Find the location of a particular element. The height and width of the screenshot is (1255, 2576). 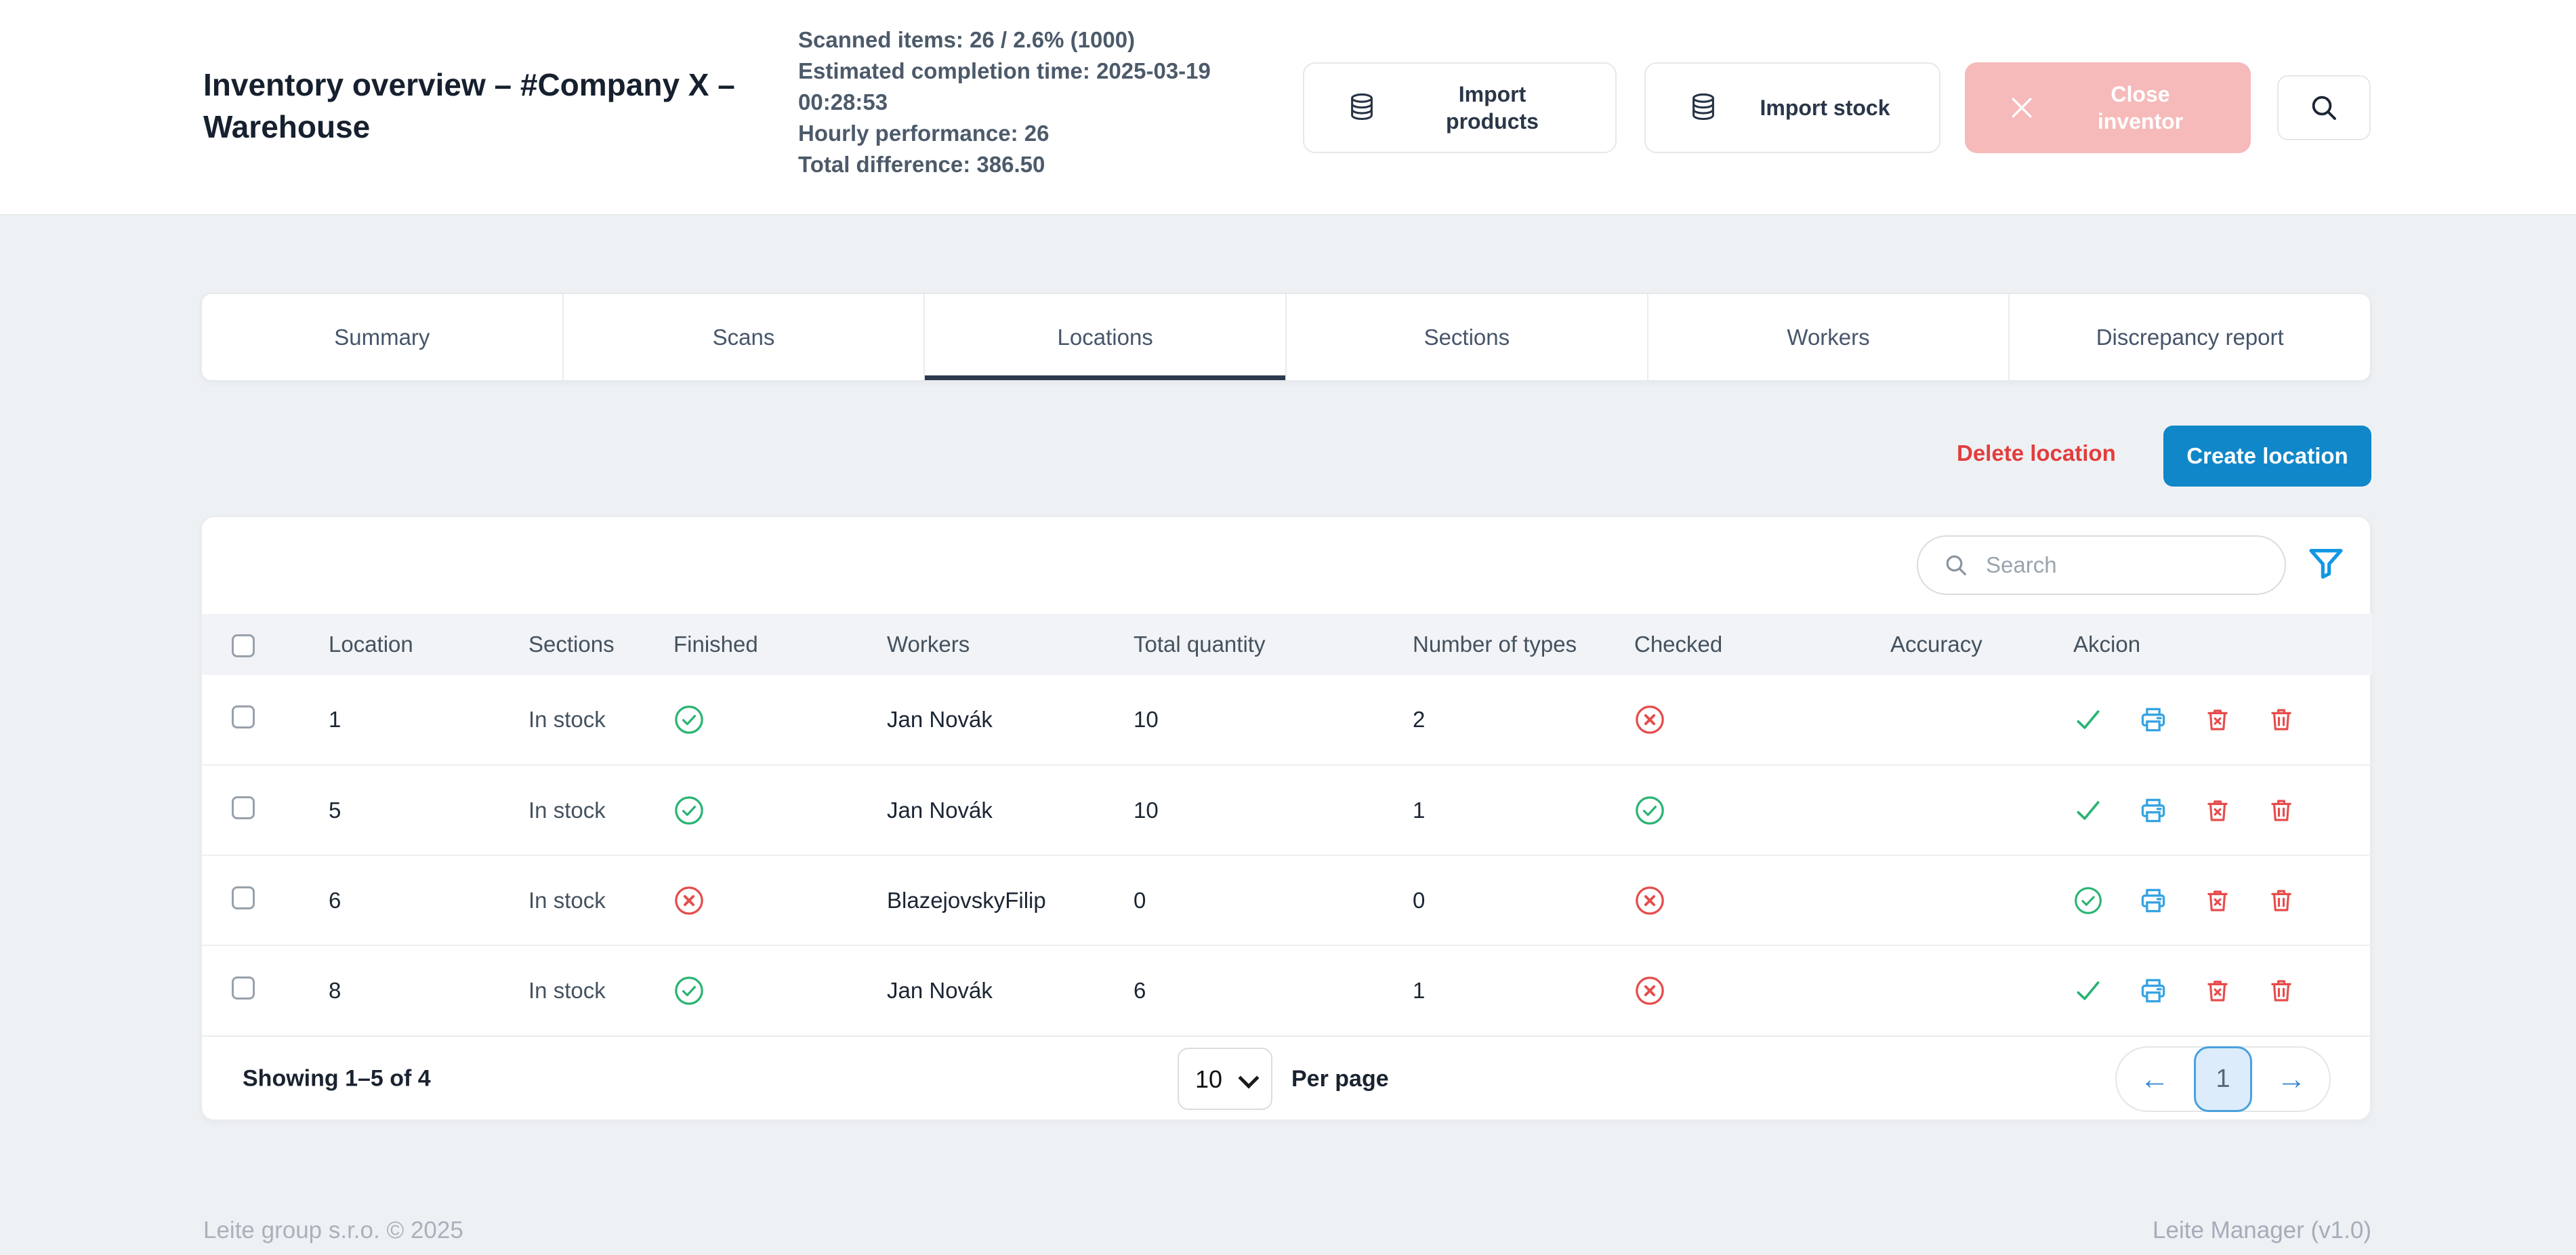

total-quantity-cell: 0 is located at coordinates (1232, 900).